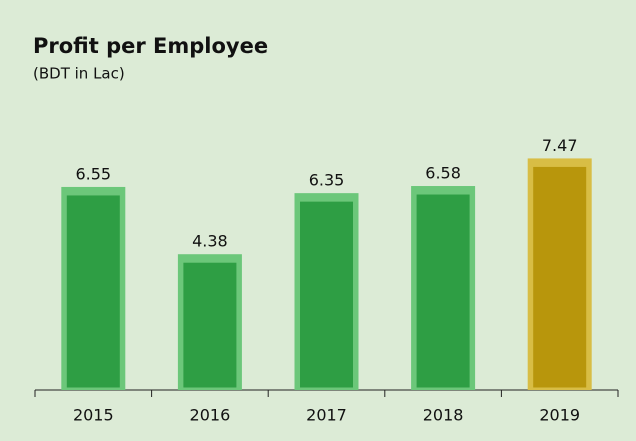 Image resolution: width=636 pixels, height=441 pixels. Describe the element at coordinates (210, 241) in the screenshot. I see `value-label: 4.38` at that location.